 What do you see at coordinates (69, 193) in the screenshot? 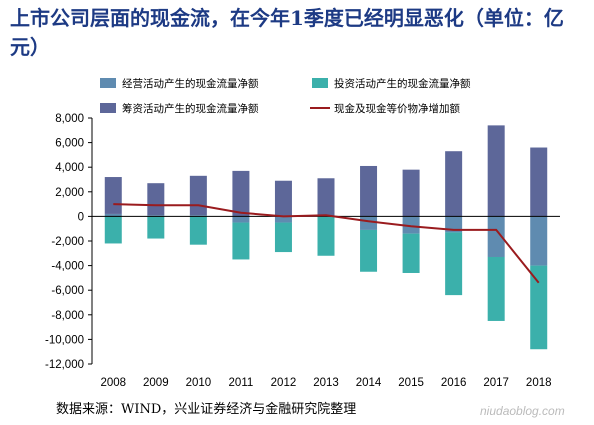
I see `y-tick-label: 2,000` at bounding box center [69, 193].